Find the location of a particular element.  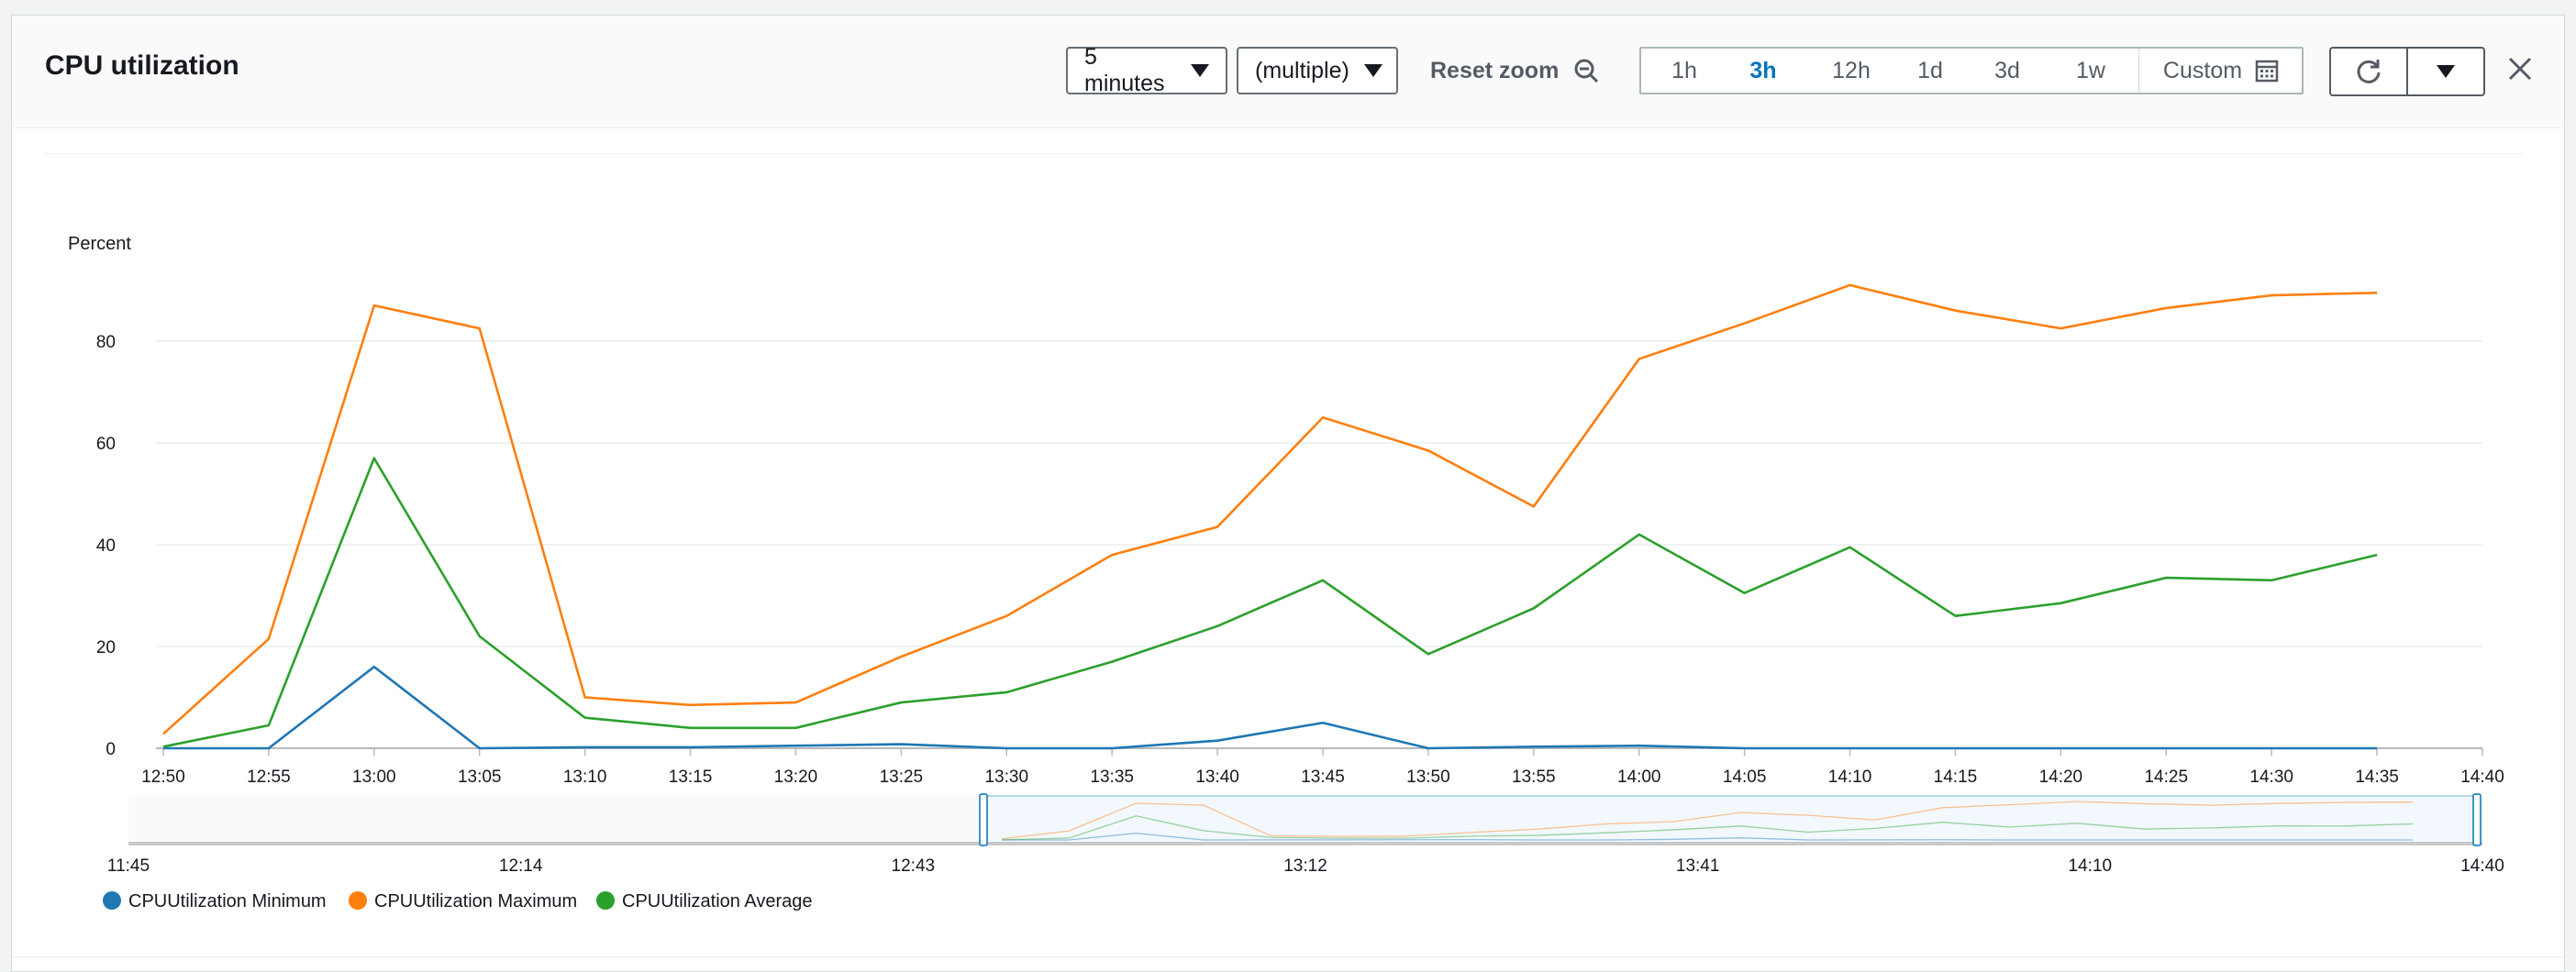

calendar-icon is located at coordinates (2267, 71).